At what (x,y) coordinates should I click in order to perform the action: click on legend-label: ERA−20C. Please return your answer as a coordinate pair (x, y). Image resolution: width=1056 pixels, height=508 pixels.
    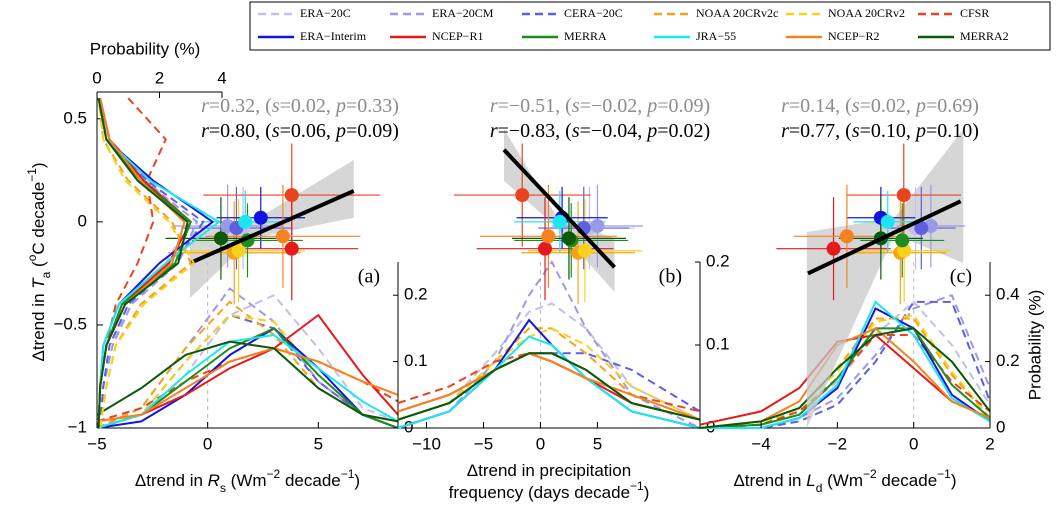
    Looking at the image, I should click on (325, 13).